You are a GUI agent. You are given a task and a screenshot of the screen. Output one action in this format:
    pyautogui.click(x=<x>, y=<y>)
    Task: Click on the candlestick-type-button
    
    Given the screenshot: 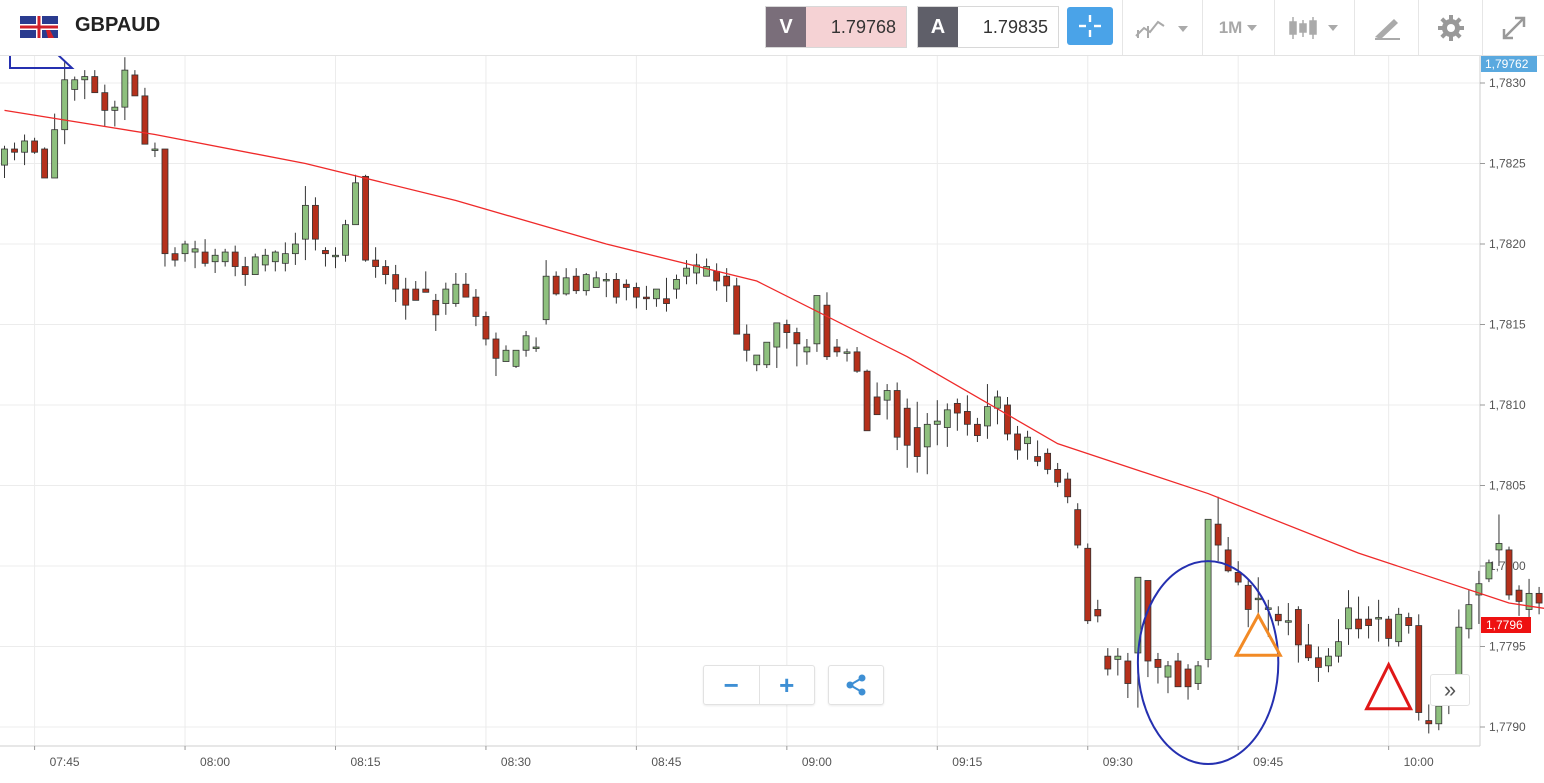 What is the action you would take?
    pyautogui.click(x=1314, y=27)
    